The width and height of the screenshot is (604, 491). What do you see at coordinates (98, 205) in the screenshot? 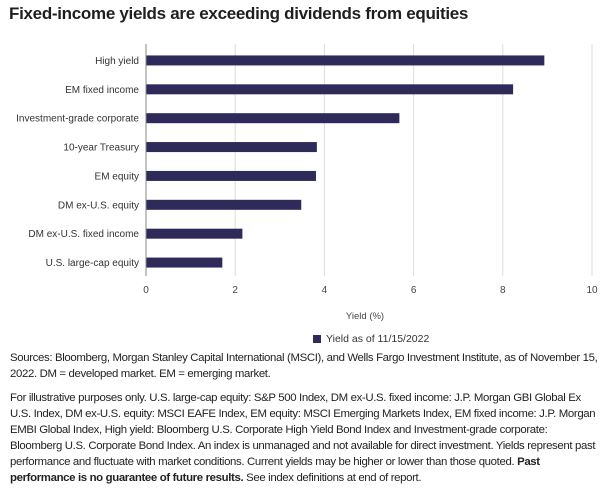
I see `category-label: DM ex-U.S. equity` at bounding box center [98, 205].